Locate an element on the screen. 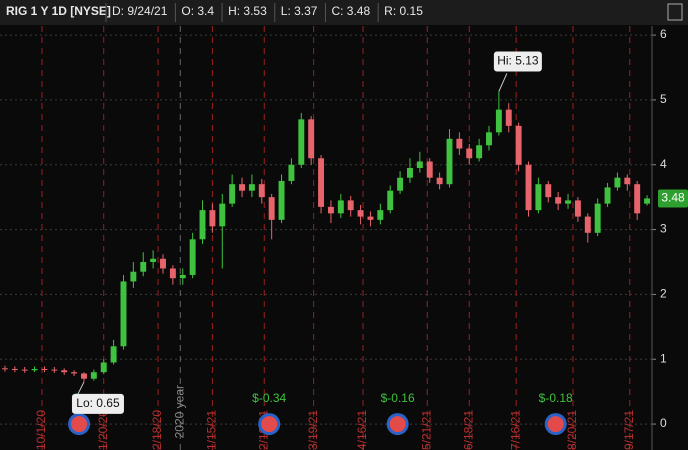 The height and width of the screenshot is (450, 688). header-bar is located at coordinates (344, 12).